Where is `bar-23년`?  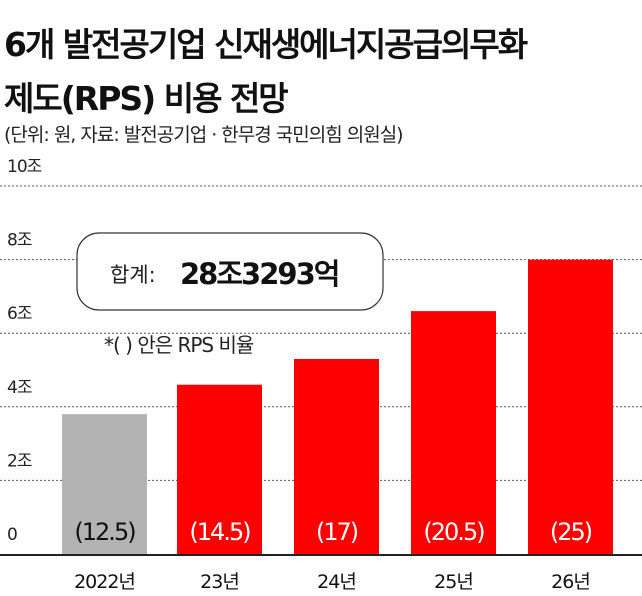
bar-23년 is located at coordinates (219, 469).